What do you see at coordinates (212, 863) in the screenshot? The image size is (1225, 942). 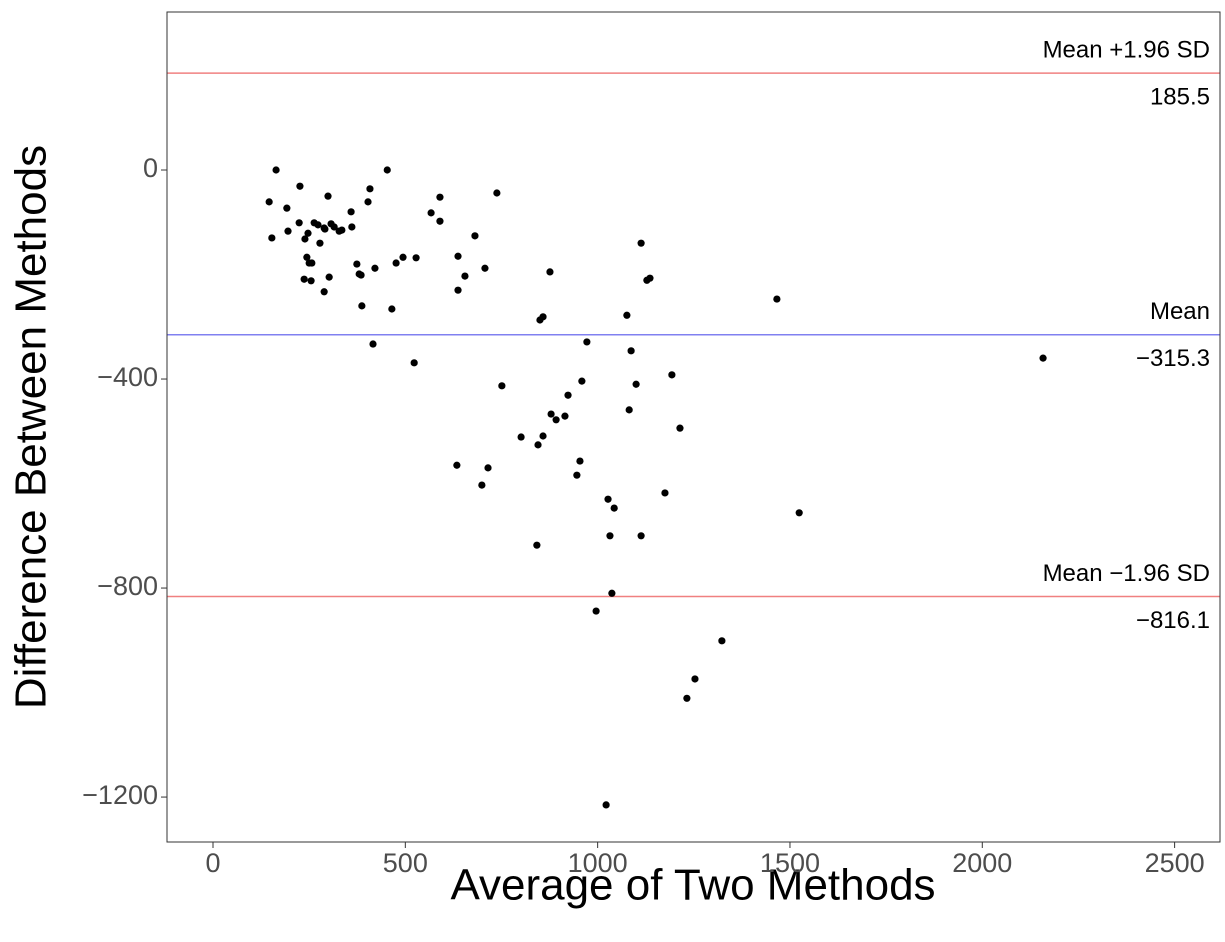 I see `x-tick-label: 0` at bounding box center [212, 863].